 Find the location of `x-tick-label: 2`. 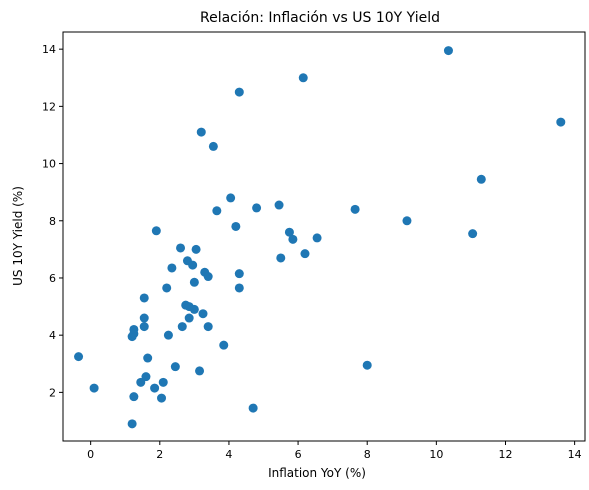

x-tick-label: 2 is located at coordinates (159, 454).